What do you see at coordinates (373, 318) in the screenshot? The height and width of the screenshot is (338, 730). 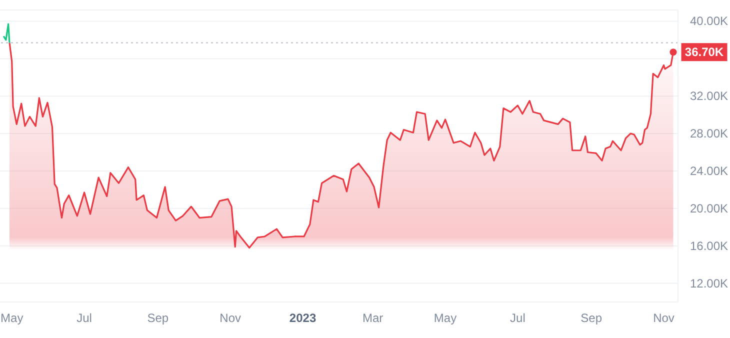 I see `x-tick-label: Mar` at bounding box center [373, 318].